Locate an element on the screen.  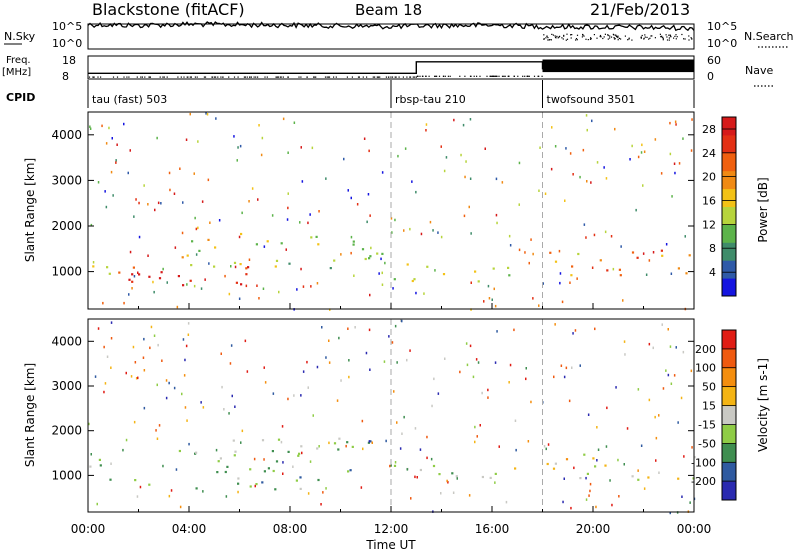
power-colorbar-label: 20 is located at coordinates (709, 177).